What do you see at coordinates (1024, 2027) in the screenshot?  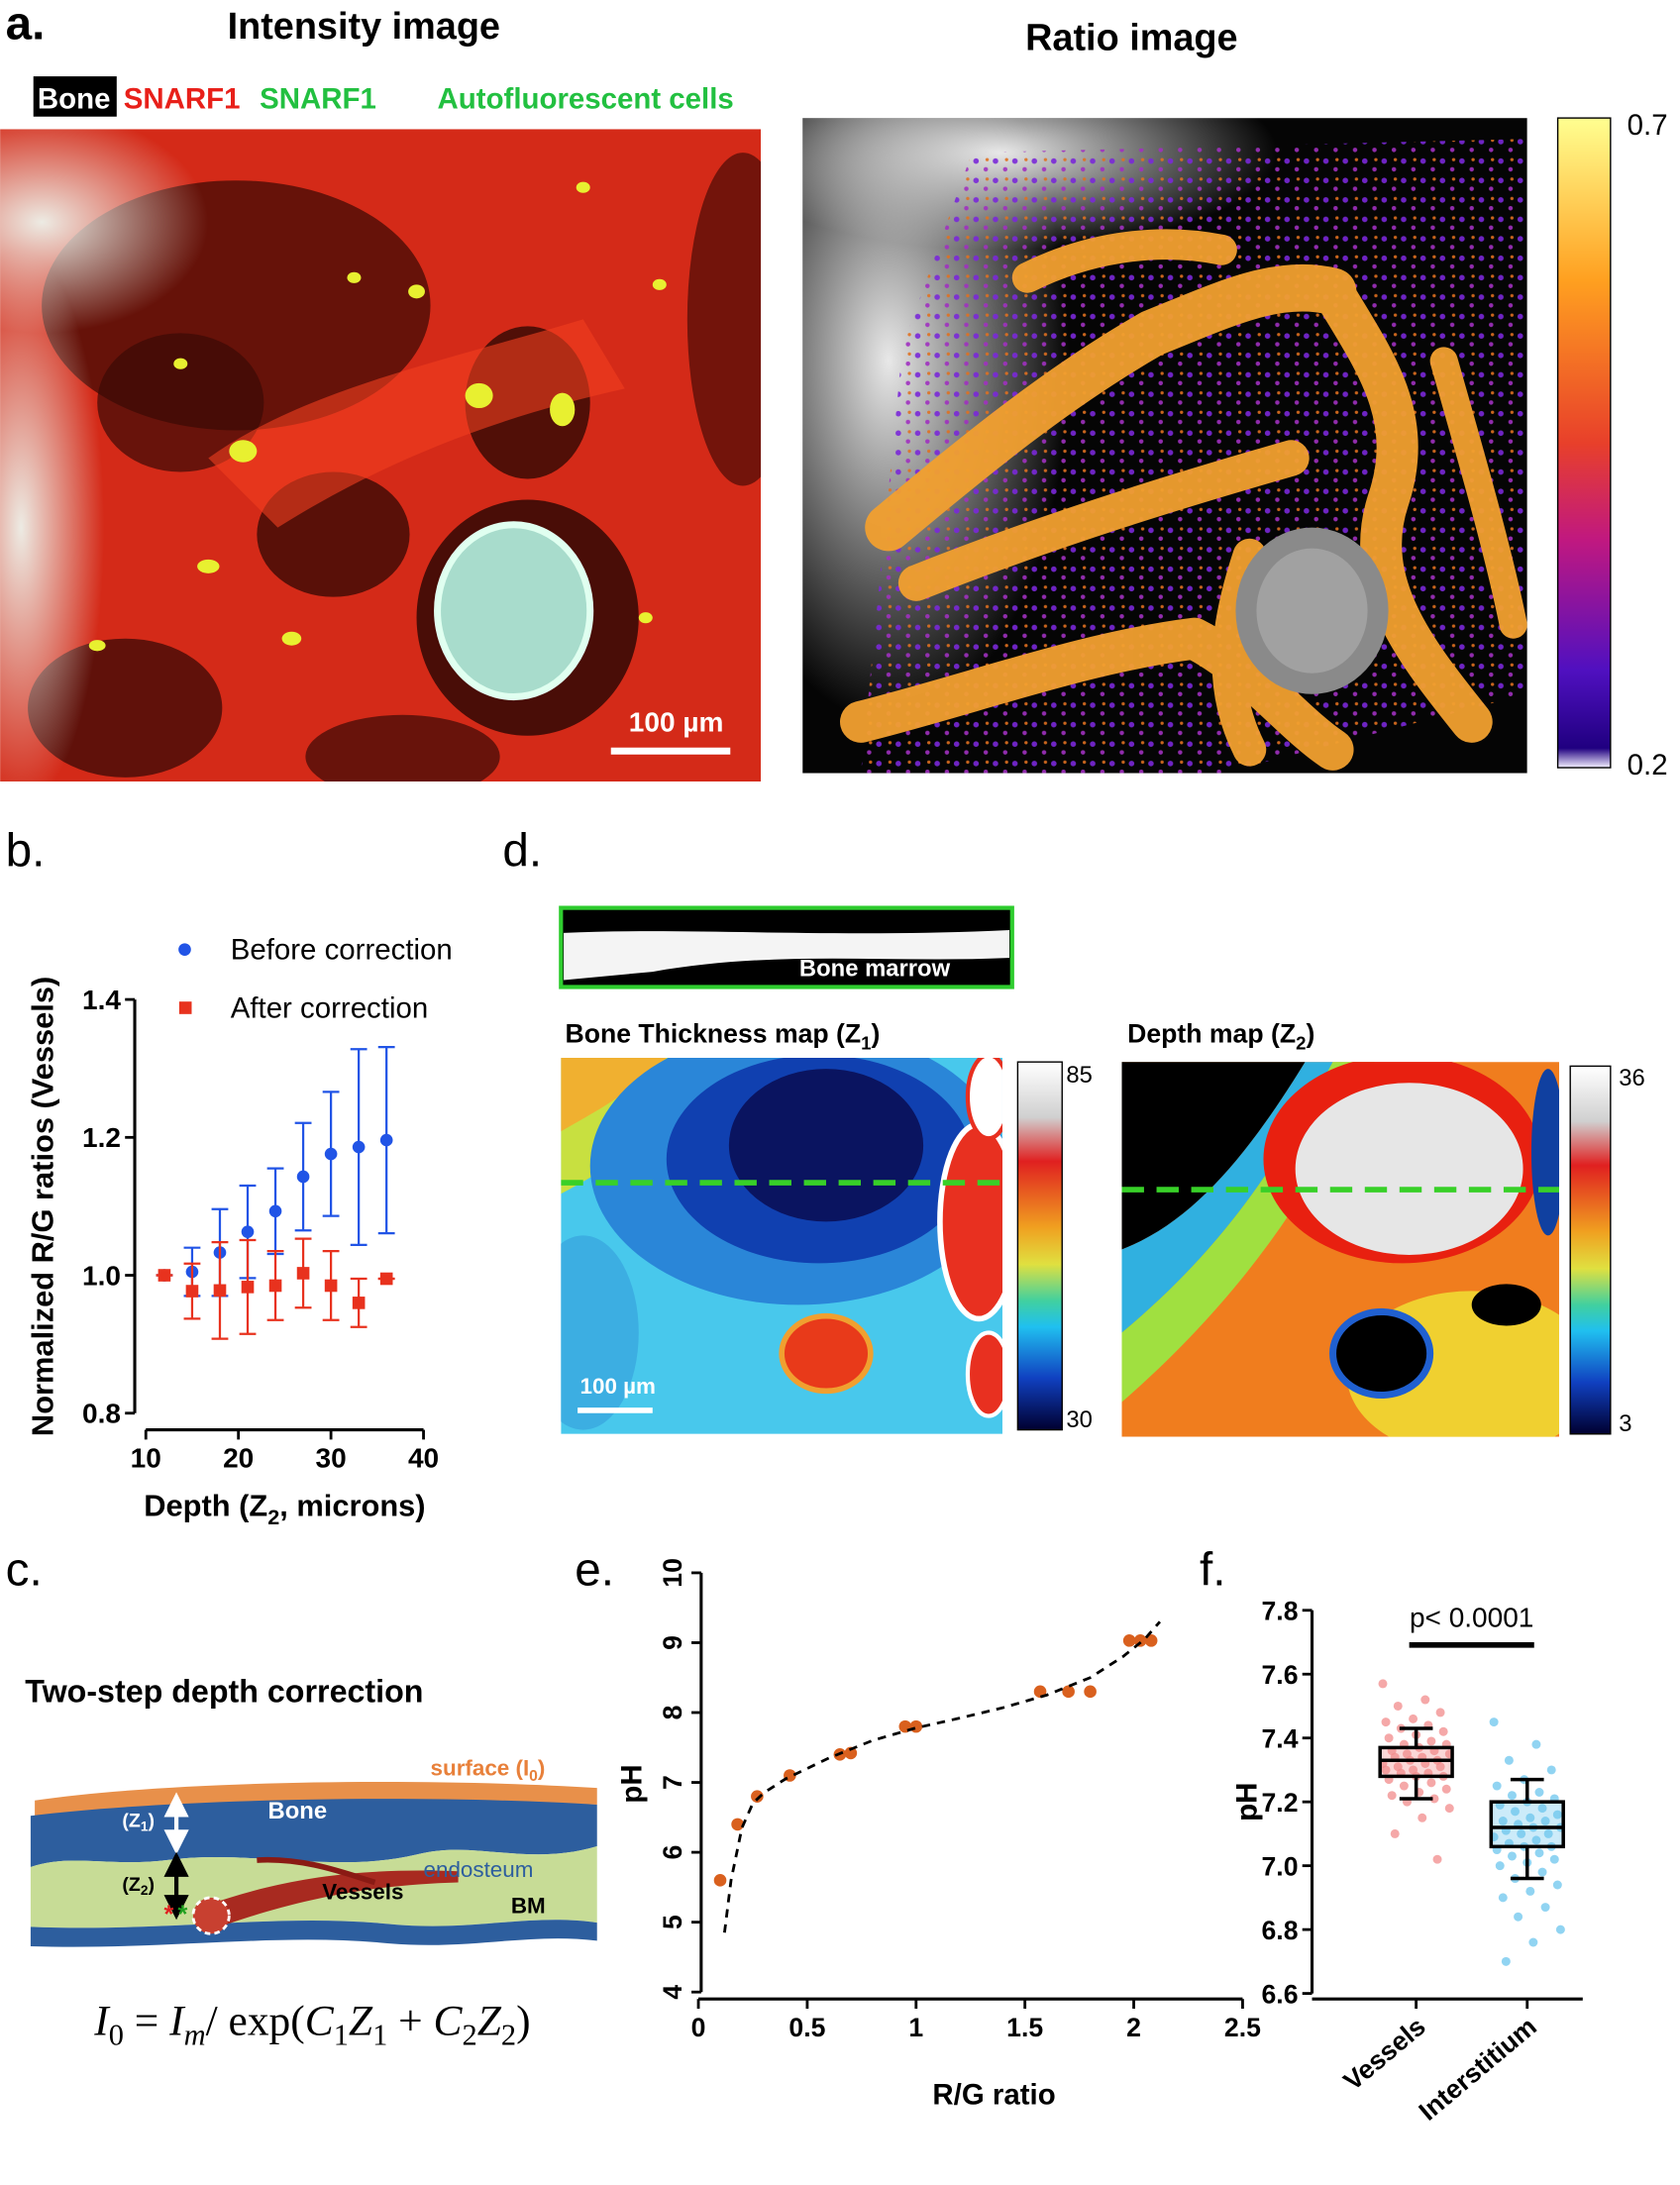 I see `x-tick-label: 1.5` at bounding box center [1024, 2027].